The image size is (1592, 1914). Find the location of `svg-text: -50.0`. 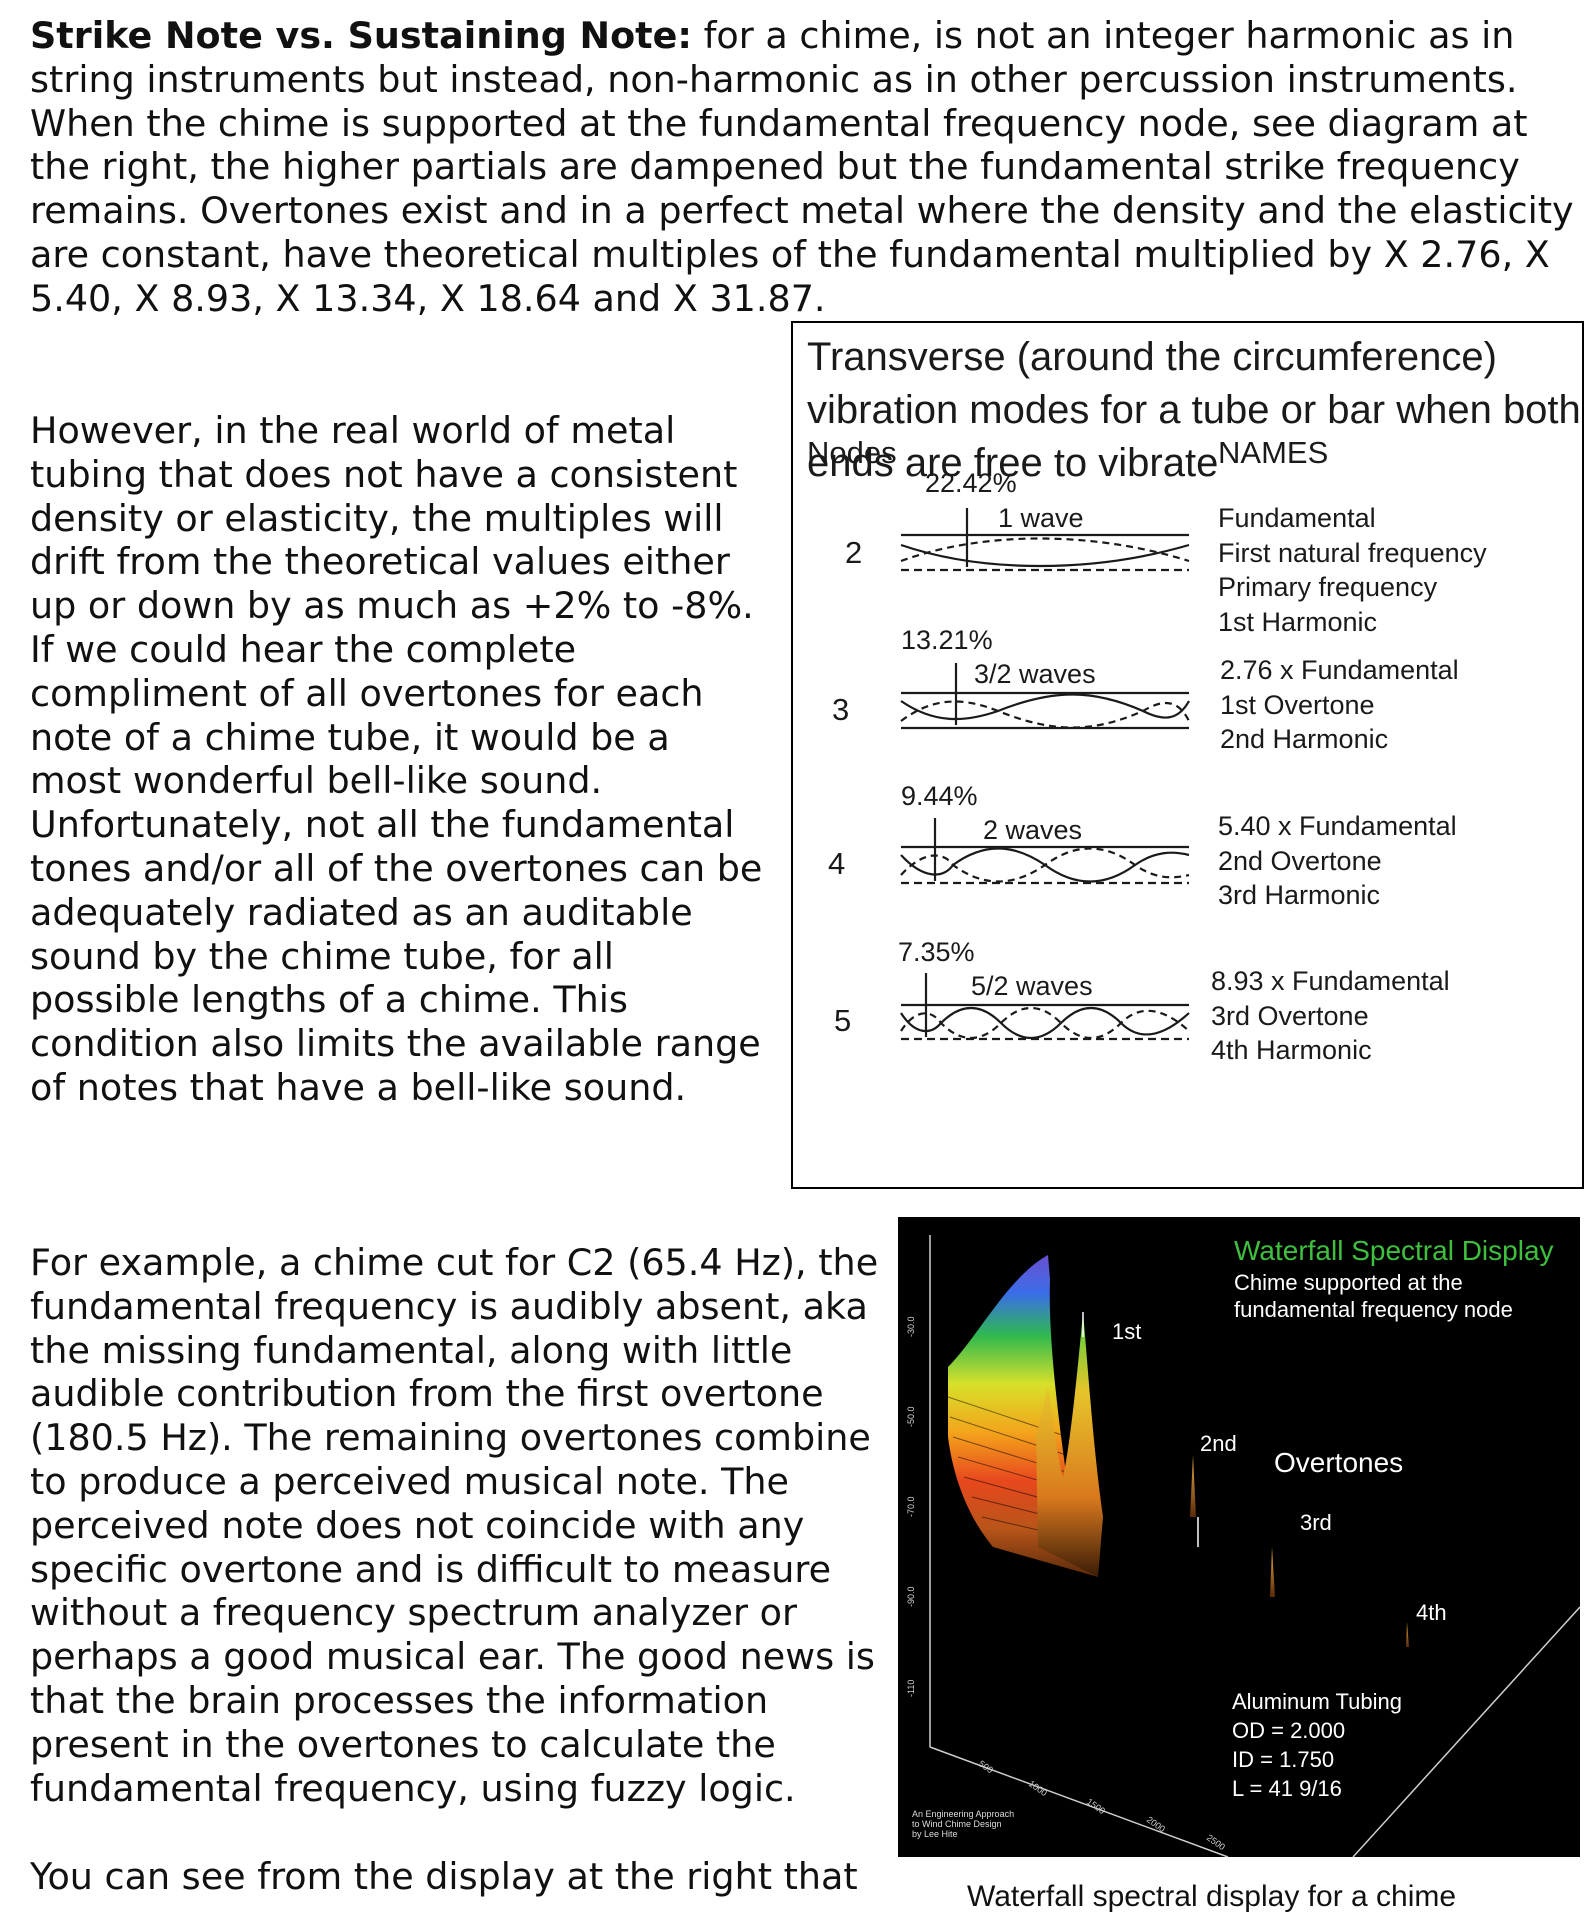

svg-text: -50.0 is located at coordinates (911, 1416).